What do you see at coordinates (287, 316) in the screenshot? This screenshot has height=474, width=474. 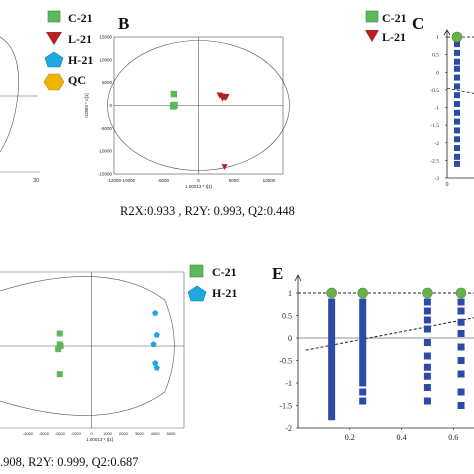 I see `panel-e-y-tick: 0.5` at bounding box center [287, 316].